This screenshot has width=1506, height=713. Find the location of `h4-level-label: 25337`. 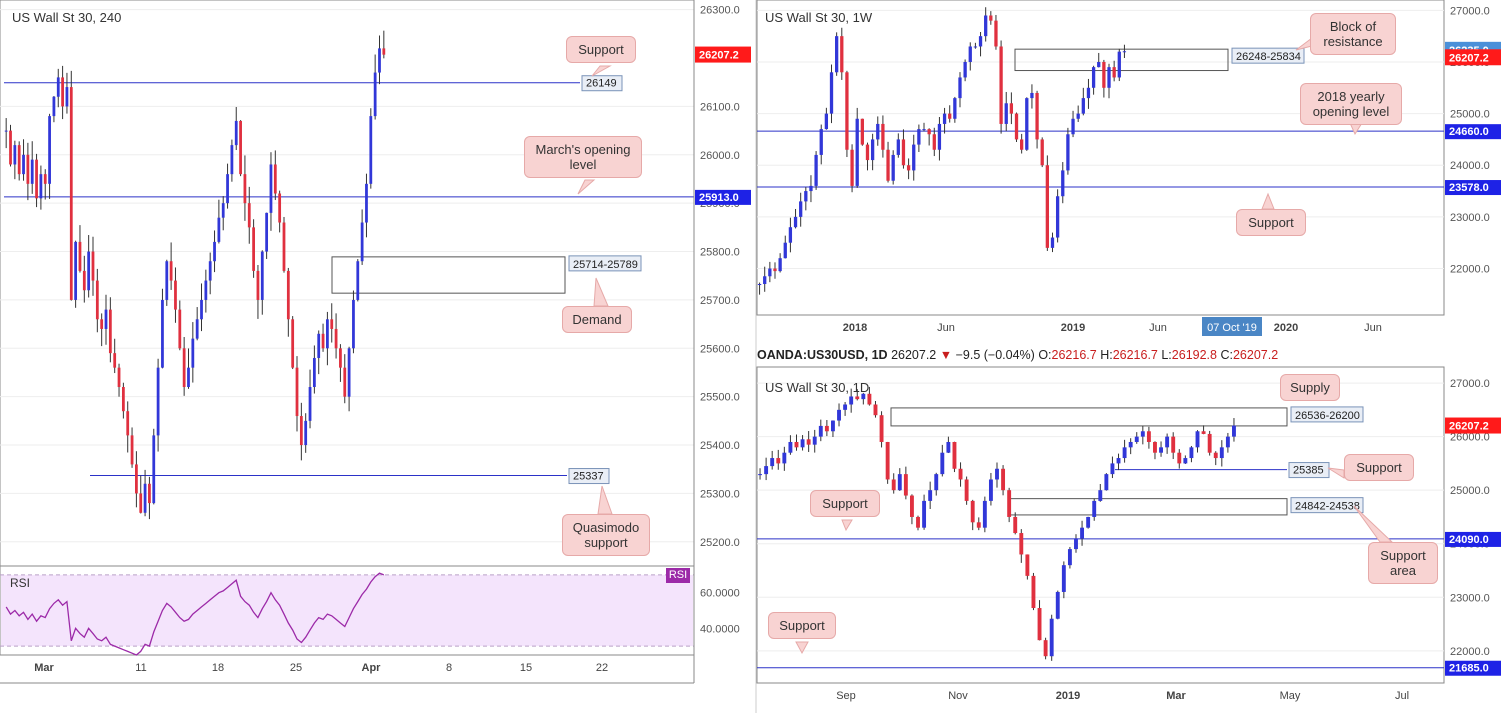

h4-level-label: 25337 is located at coordinates (588, 477).